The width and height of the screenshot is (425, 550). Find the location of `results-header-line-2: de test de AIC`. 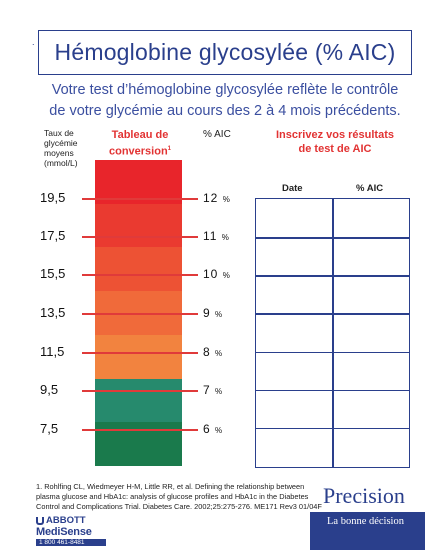

results-header-line-2: de test de AIC is located at coordinates (335, 149).